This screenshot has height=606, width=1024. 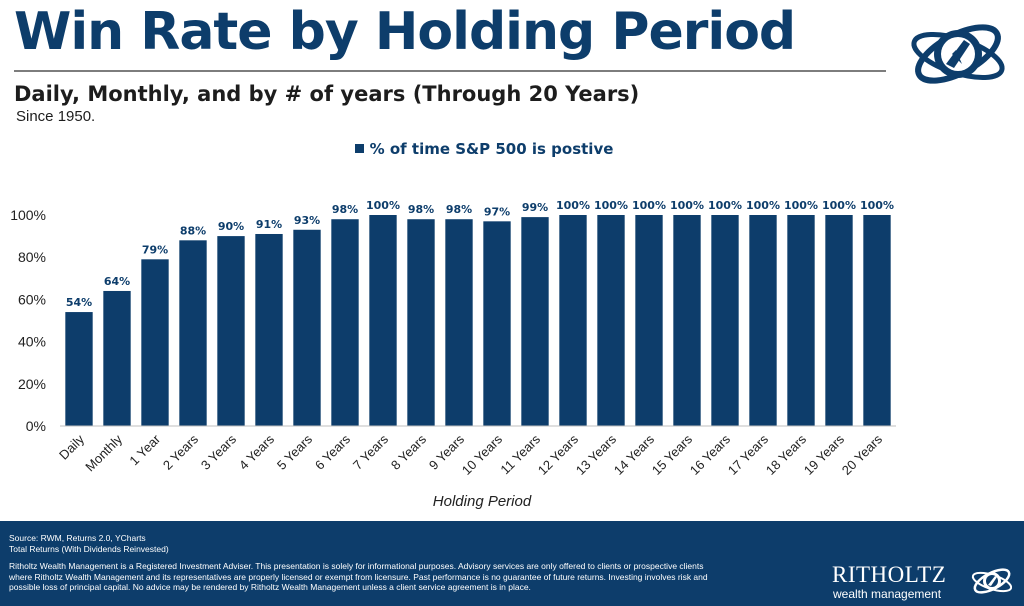 What do you see at coordinates (535, 207) in the screenshot?
I see `data-label: 99%` at bounding box center [535, 207].